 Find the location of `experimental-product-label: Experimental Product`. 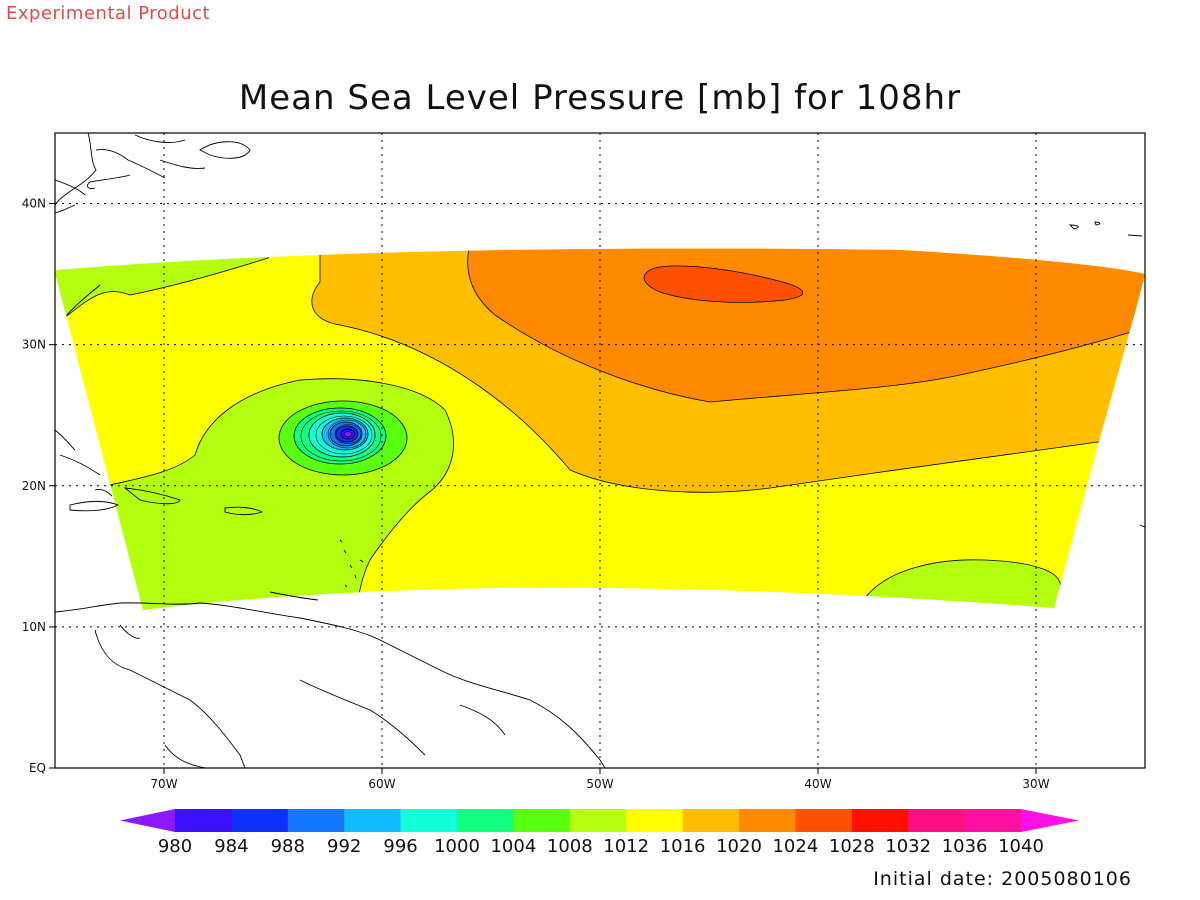

experimental-product-label: Experimental Product is located at coordinates (108, 13).